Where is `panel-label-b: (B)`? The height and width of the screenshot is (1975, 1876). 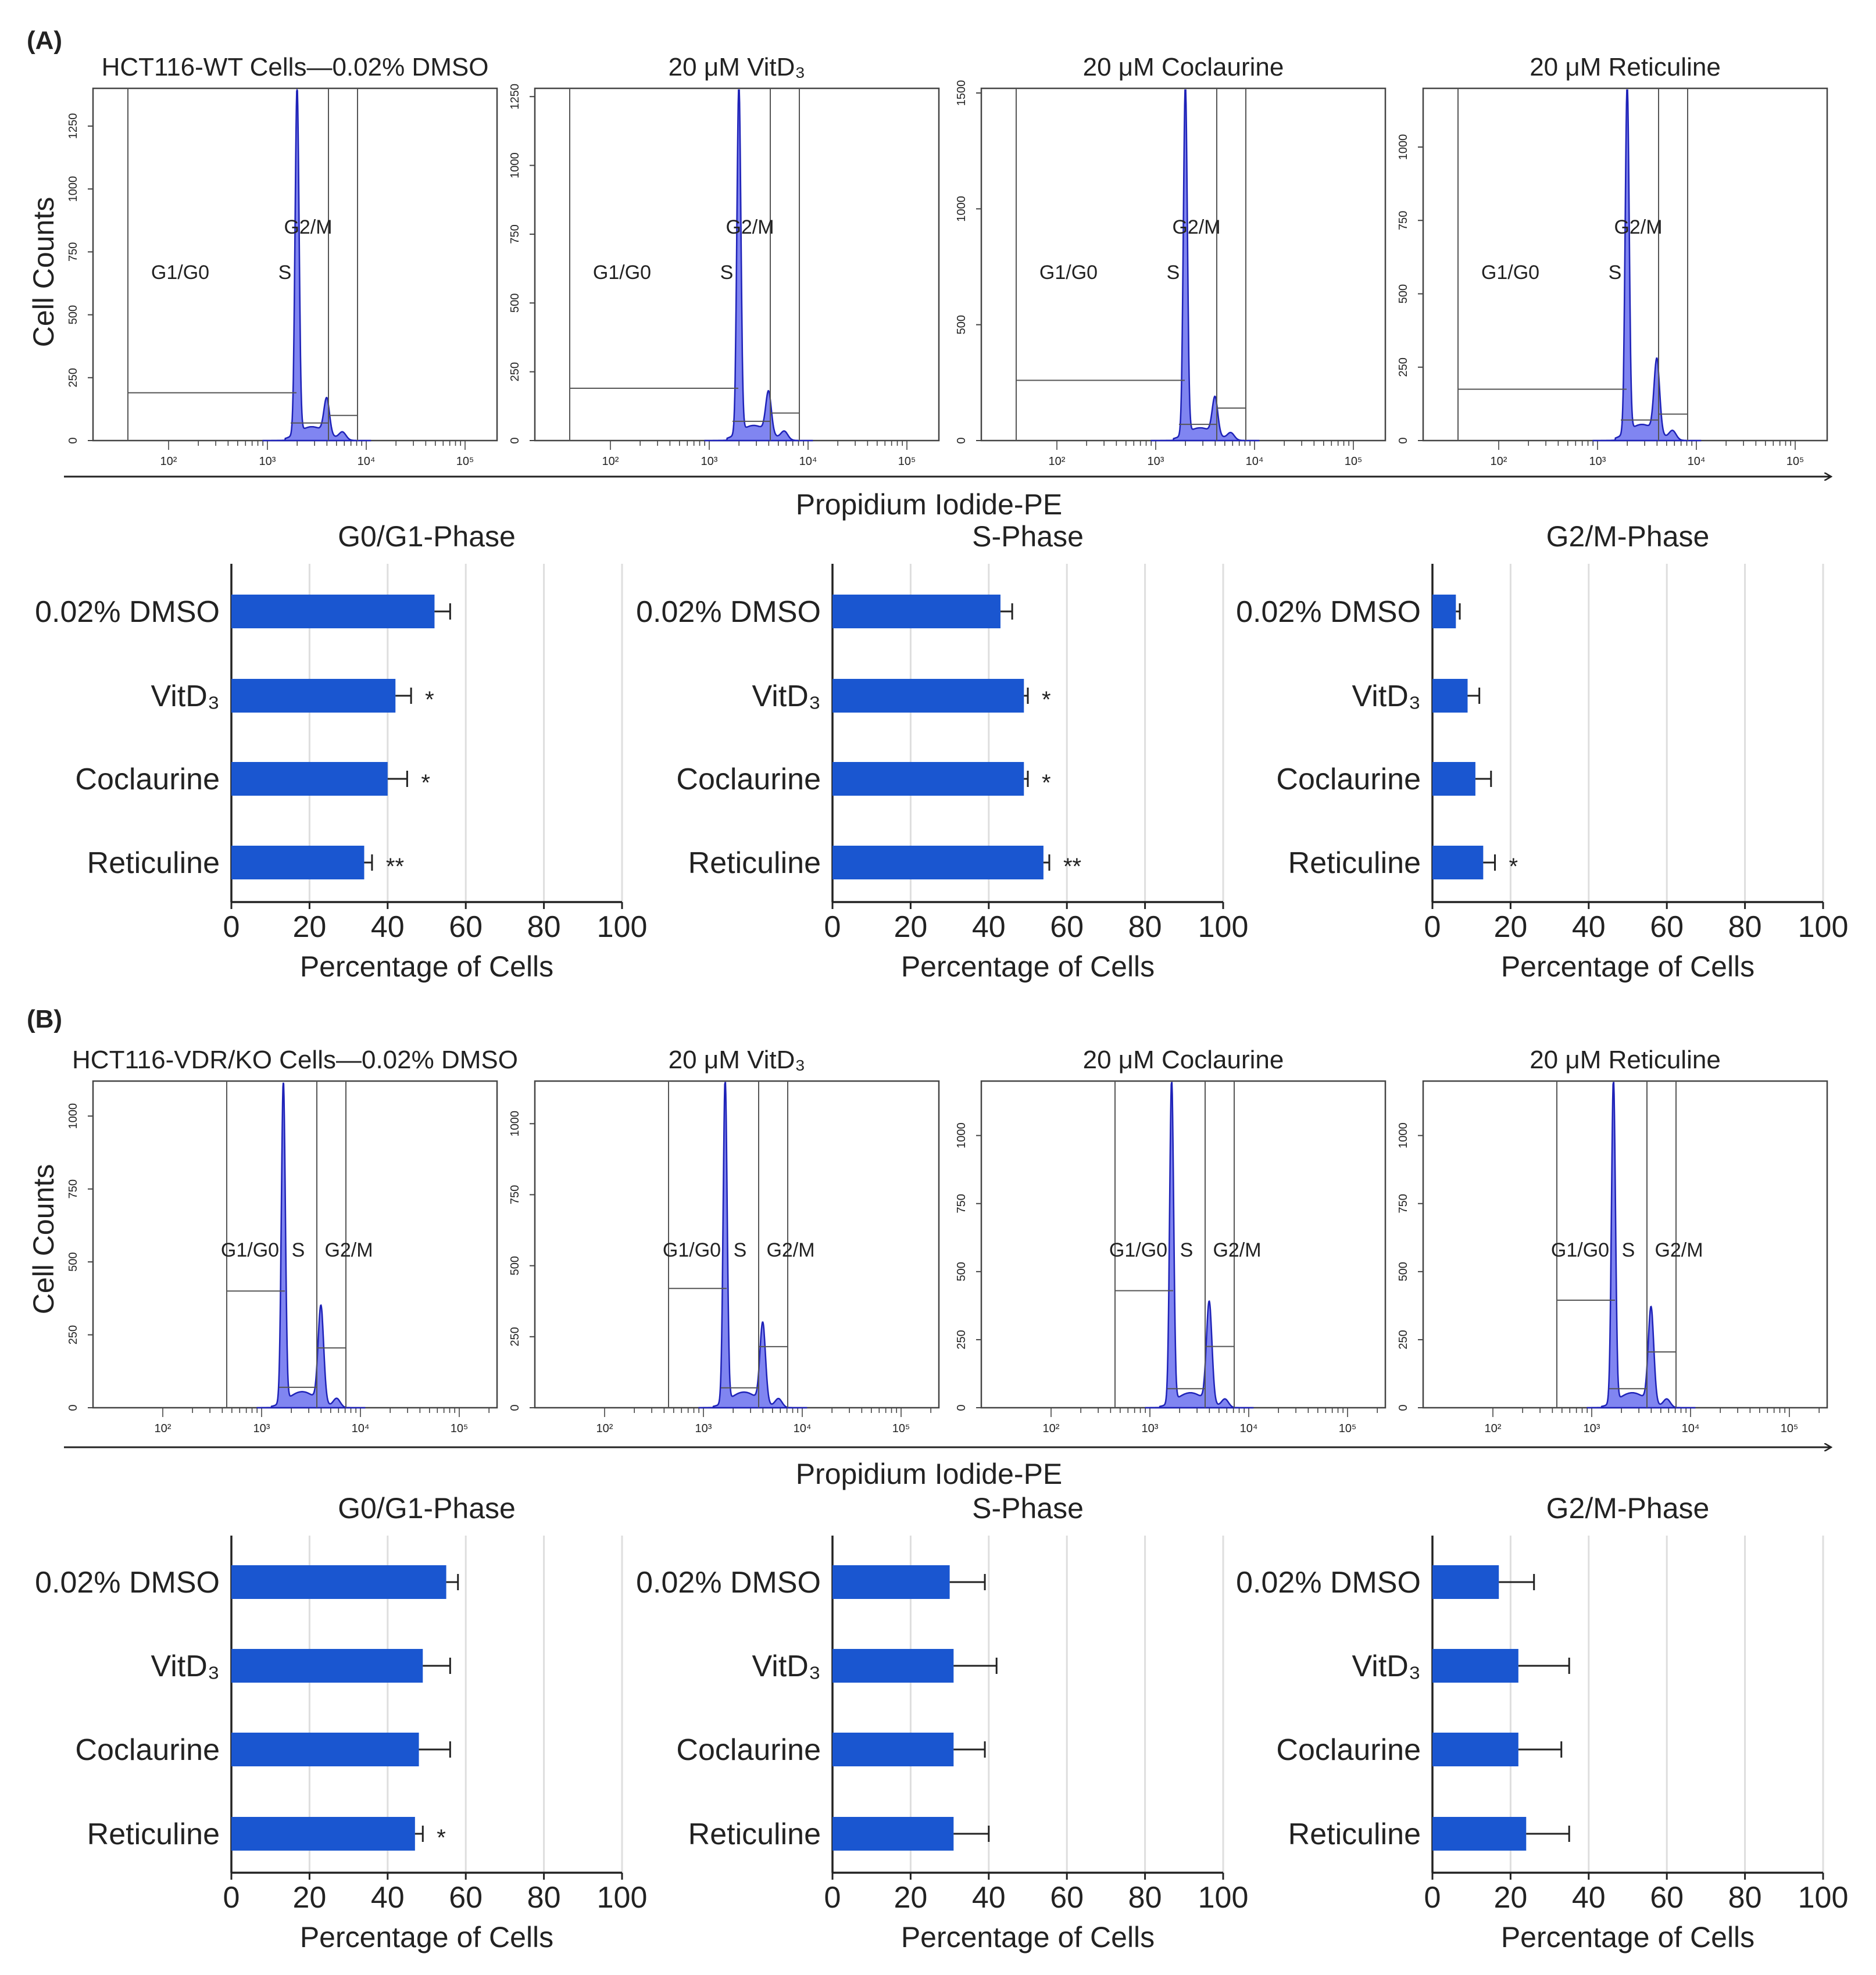
panel-label-b: (B) is located at coordinates (44, 1019).